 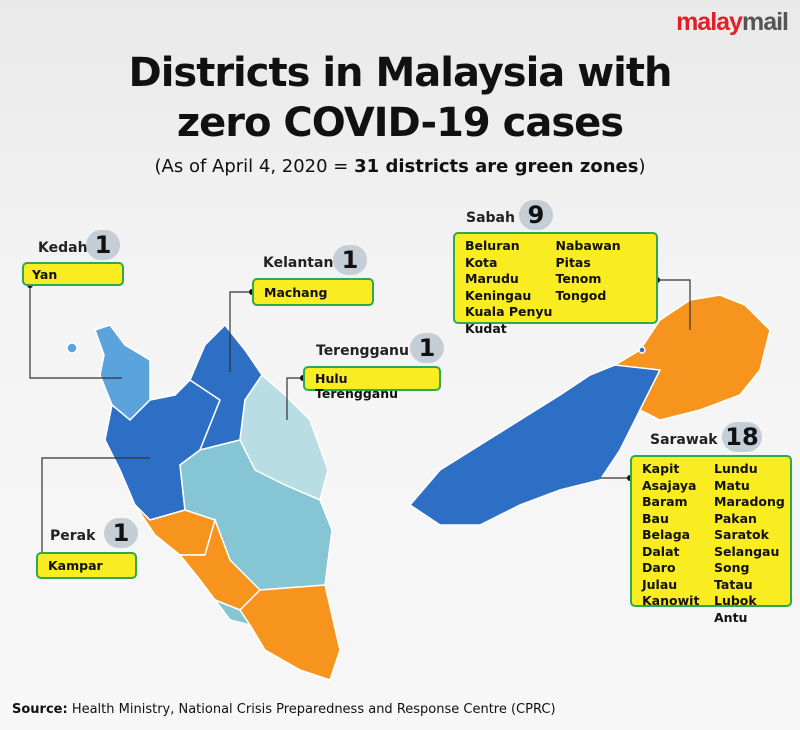 I want to click on district-box-terengganu: Hulu Terengganu, so click(x=372, y=383).